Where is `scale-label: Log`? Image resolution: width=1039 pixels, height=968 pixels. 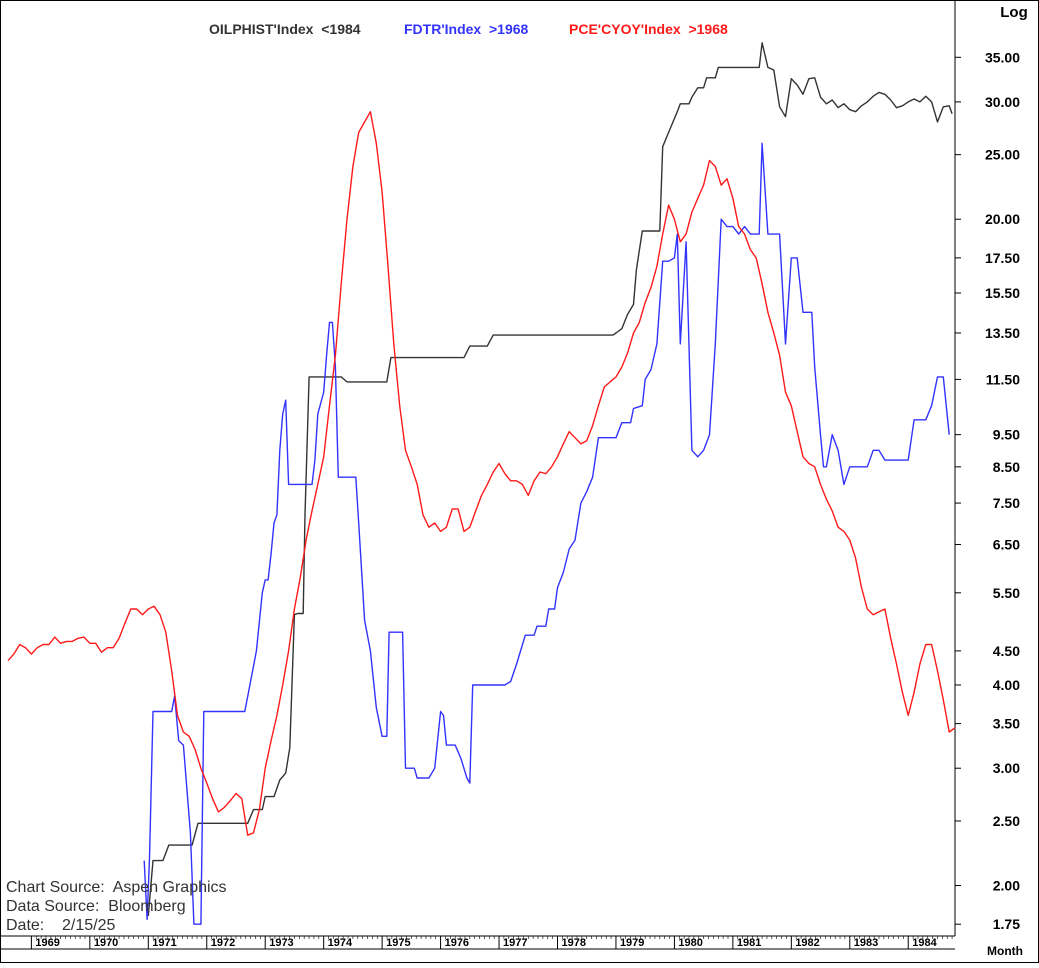
scale-label: Log is located at coordinates (1014, 12).